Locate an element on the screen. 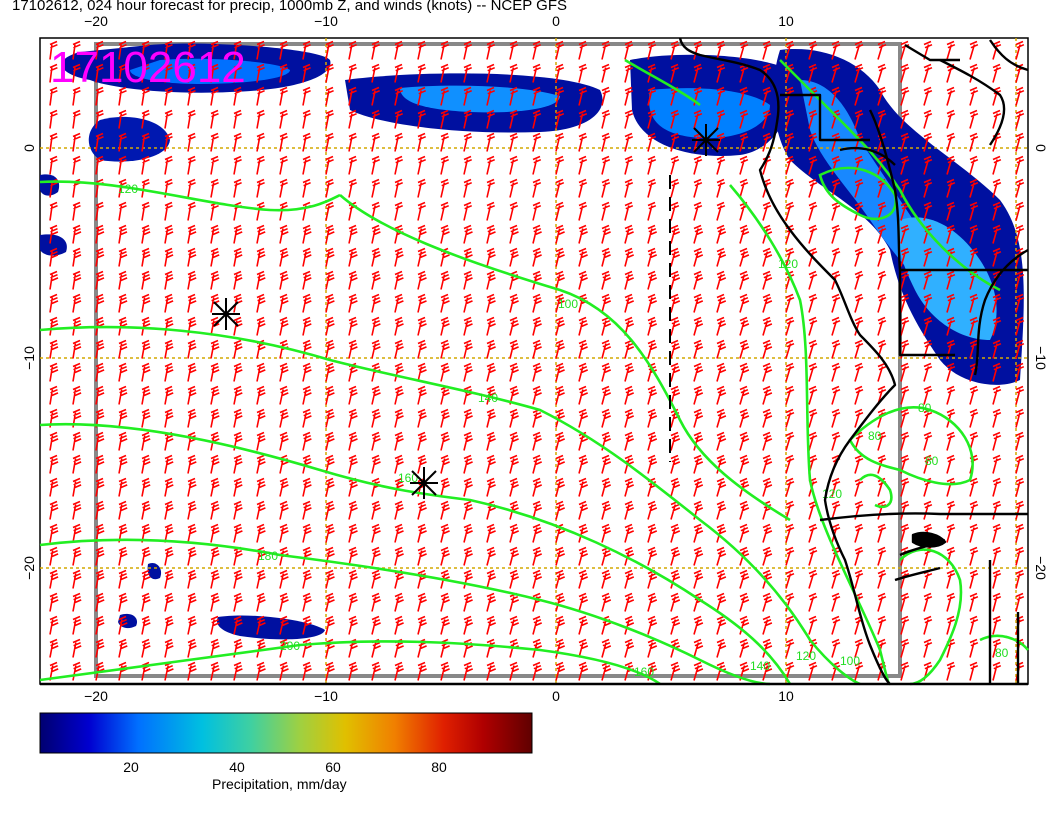  colorbar-tick: 20 is located at coordinates (131, 767).